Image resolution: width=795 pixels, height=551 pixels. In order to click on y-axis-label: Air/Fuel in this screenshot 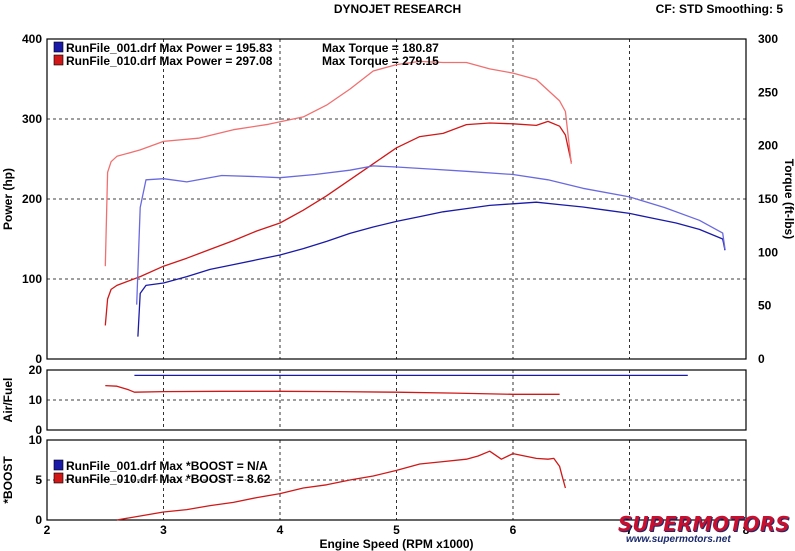, I will do `click(8, 400)`.